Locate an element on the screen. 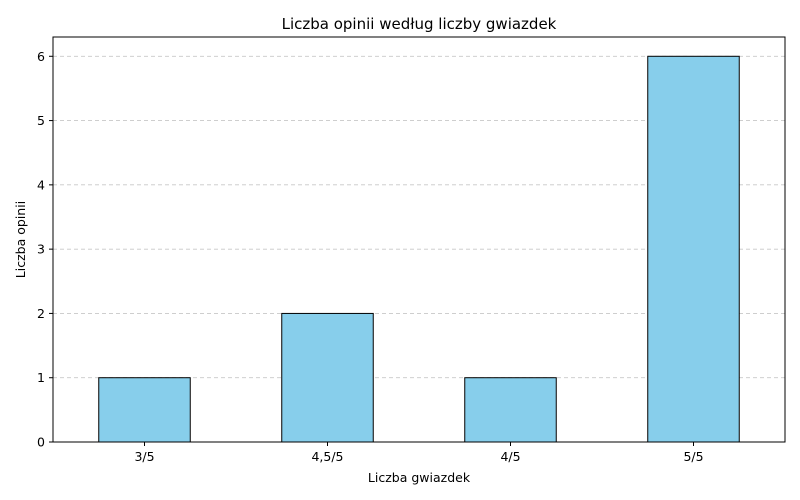 This screenshot has width=800, height=500. y-axis-label: Liczba opinii is located at coordinates (20, 239).